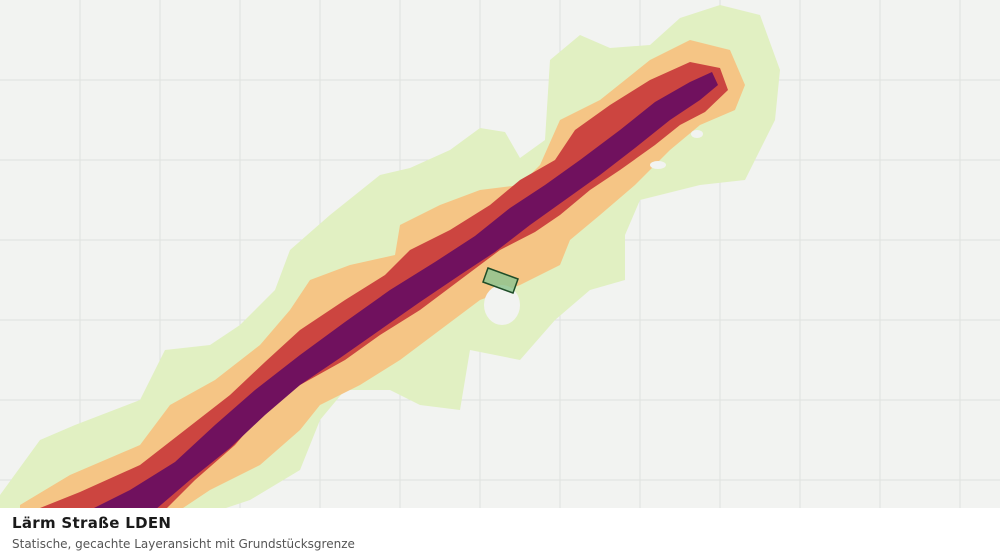 Image resolution: width=1000 pixels, height=560 pixels. I want to click on noise-gaps, so click(593, 227).